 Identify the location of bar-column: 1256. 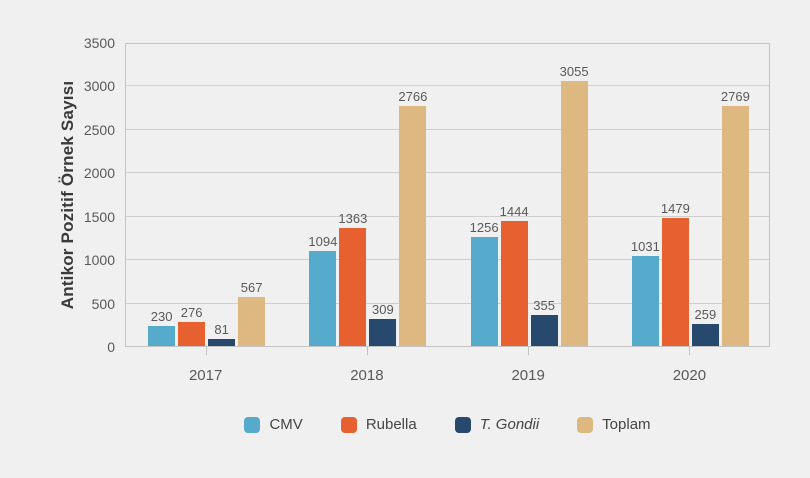
(484, 282).